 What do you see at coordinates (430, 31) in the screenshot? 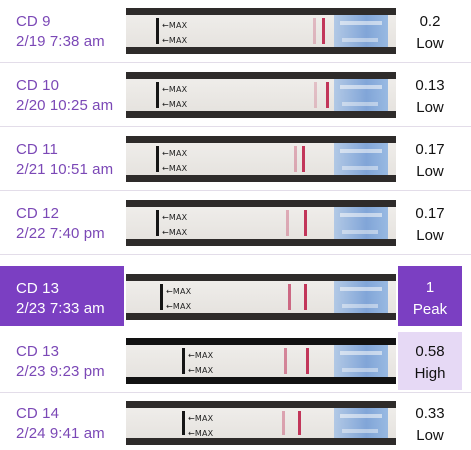
I see `reading-result-cell: 0.2 Low` at bounding box center [430, 31].